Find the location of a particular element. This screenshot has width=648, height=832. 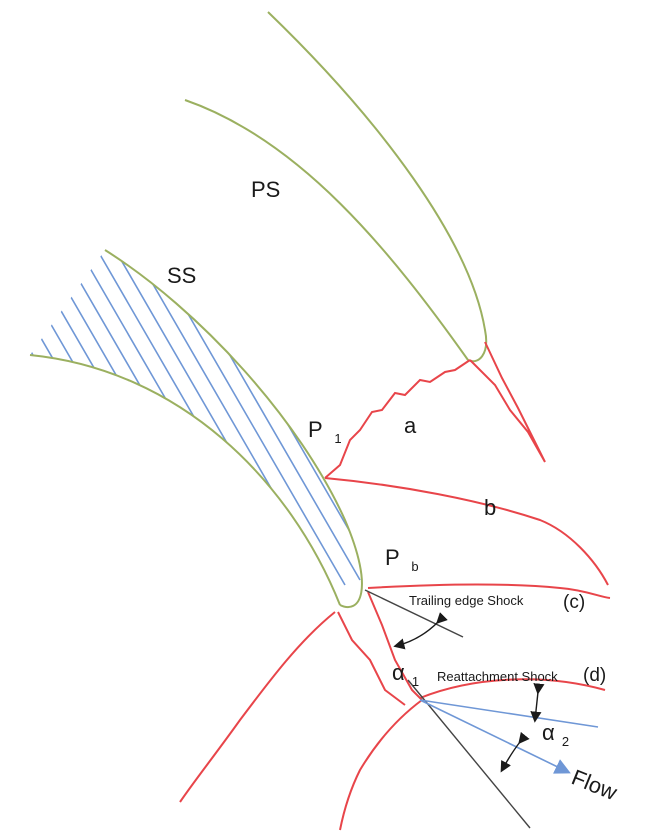

alpha2-main: α is located at coordinates (548, 732).